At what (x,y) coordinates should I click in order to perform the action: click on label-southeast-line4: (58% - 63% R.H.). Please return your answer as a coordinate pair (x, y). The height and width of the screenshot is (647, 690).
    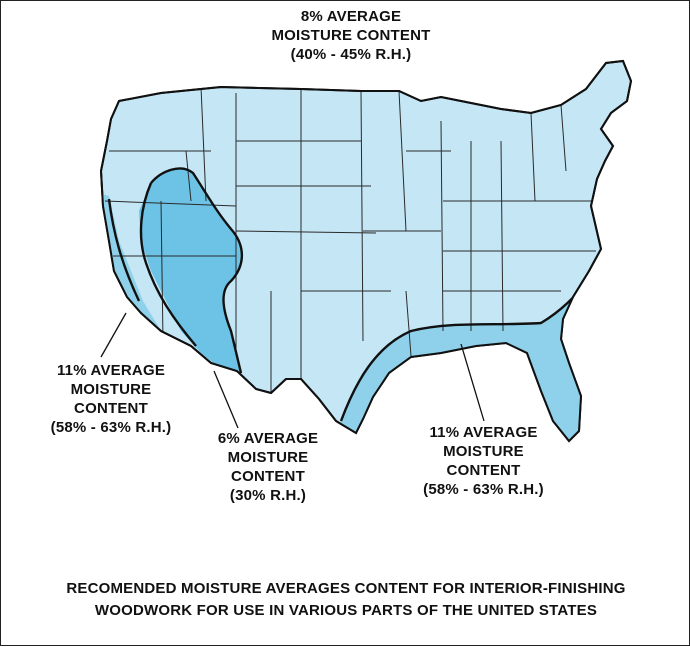
    Looking at the image, I should click on (483, 489).